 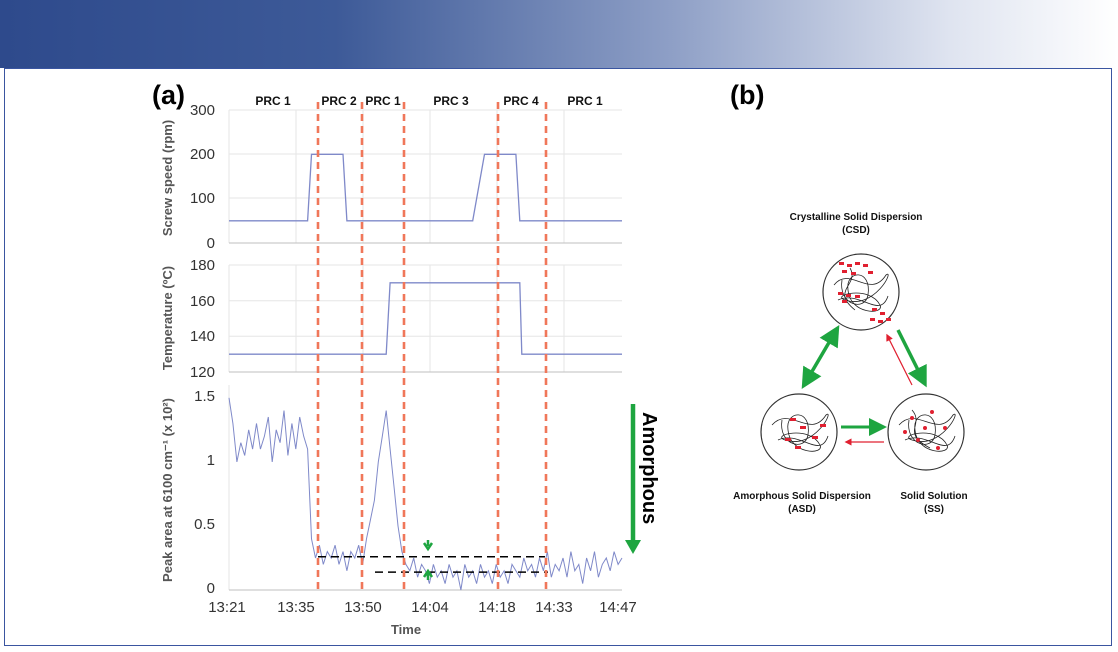 I want to click on temperature-chart: 180 160 140 120 Temperature (ºC), so click(x=391, y=319).